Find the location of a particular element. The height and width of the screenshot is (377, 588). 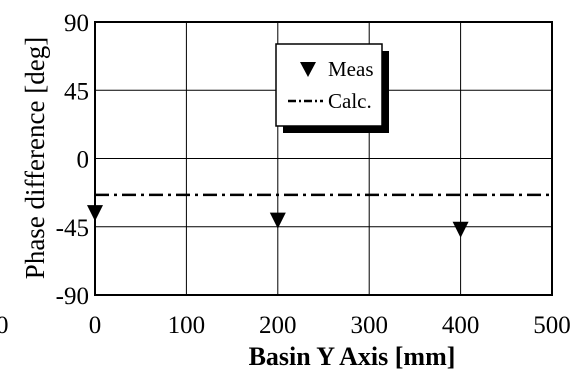

x-tick-label: 200 is located at coordinates (278, 325).